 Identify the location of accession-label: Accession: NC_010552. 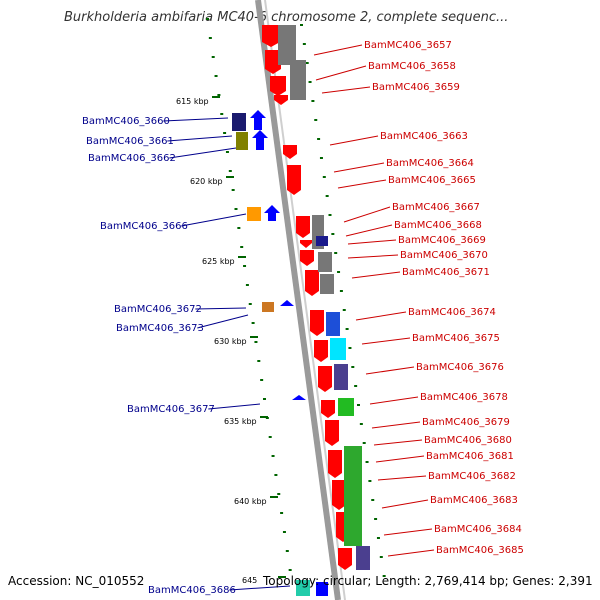
(76, 581).